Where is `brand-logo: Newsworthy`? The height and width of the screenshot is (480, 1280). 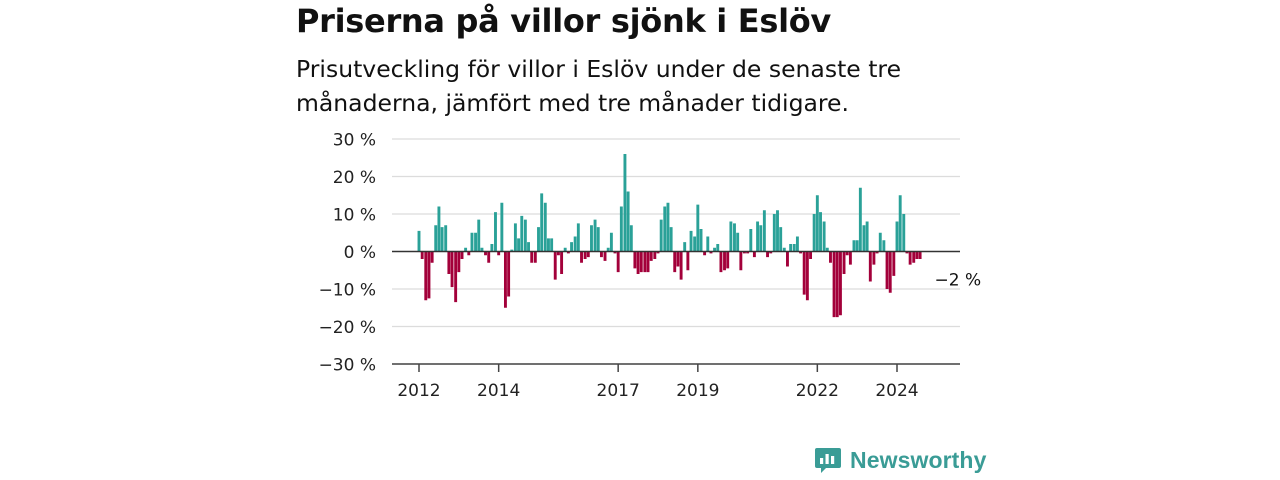
brand-logo: Newsworthy is located at coordinates (900, 460).